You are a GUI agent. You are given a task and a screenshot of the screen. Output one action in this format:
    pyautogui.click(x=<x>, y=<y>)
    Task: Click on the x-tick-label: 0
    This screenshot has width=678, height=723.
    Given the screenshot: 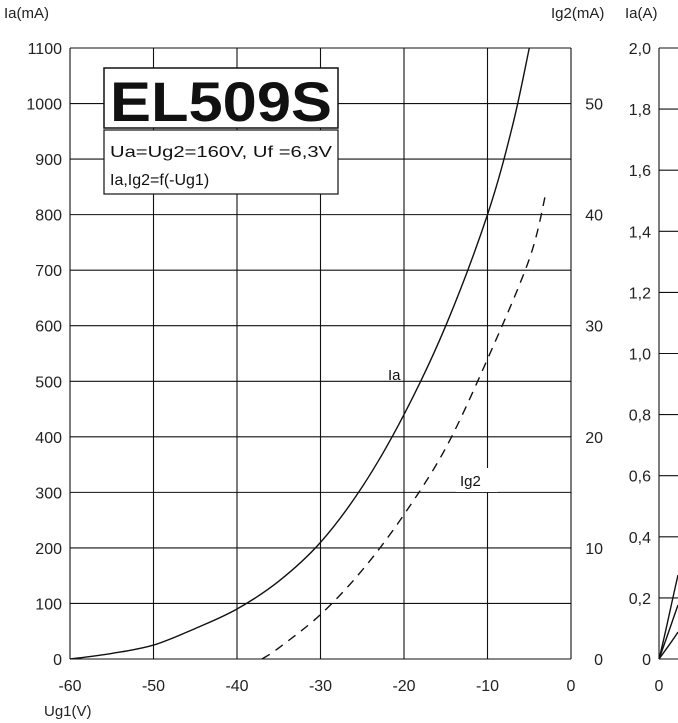 What is the action you would take?
    pyautogui.click(x=571, y=686)
    